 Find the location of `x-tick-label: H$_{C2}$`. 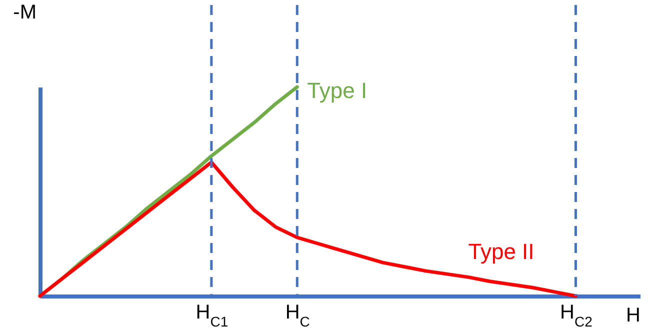

x-tick-label: H$_{C2}$ is located at coordinates (576, 316).